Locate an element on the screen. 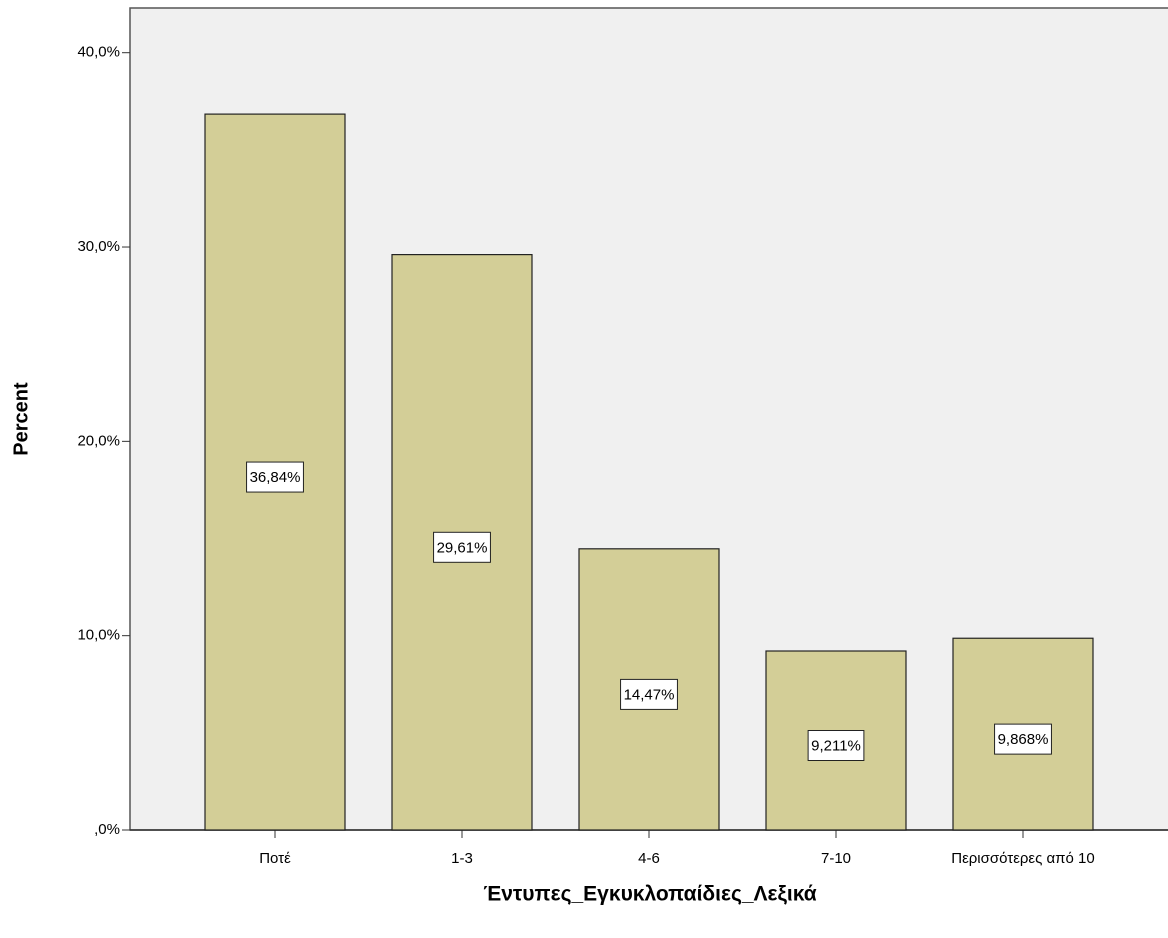 Image resolution: width=1168 pixels, height=938 pixels. x-tick-label: Περισσότερες από 10 is located at coordinates (1023, 858).